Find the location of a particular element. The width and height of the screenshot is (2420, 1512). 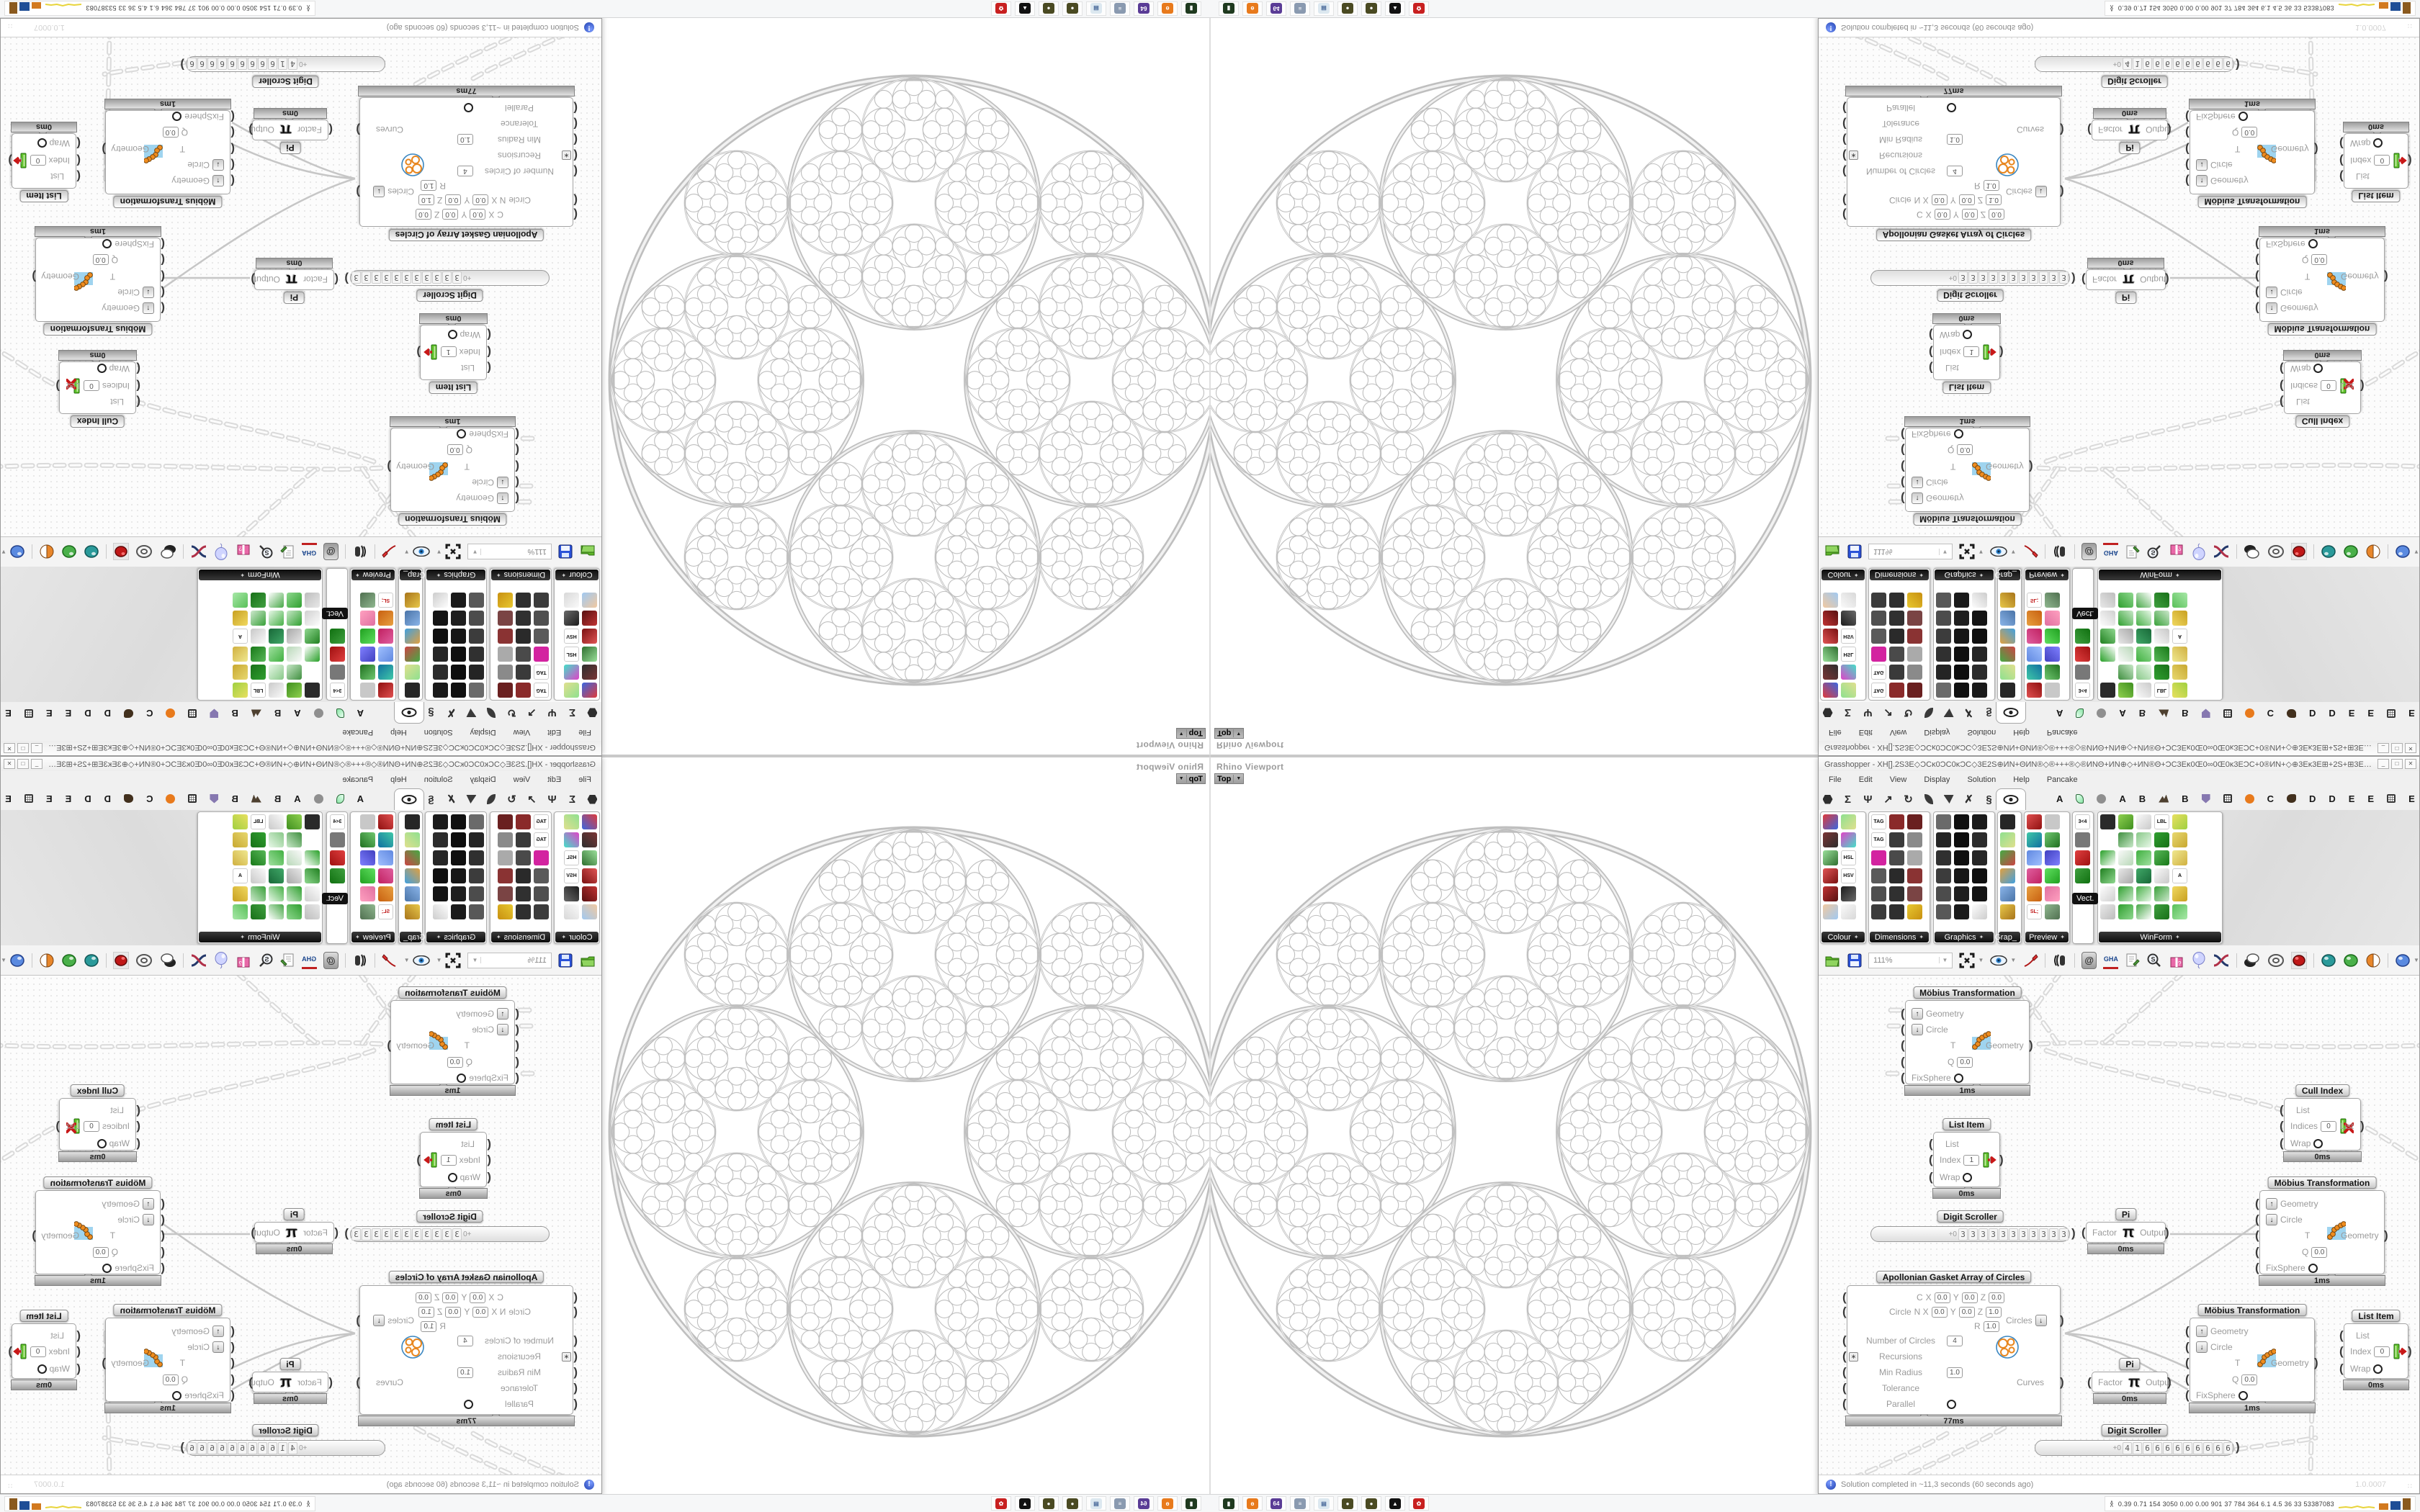

rhino-viewport: Rhino Viewport Top ▼ is located at coordinates (906, 1125).